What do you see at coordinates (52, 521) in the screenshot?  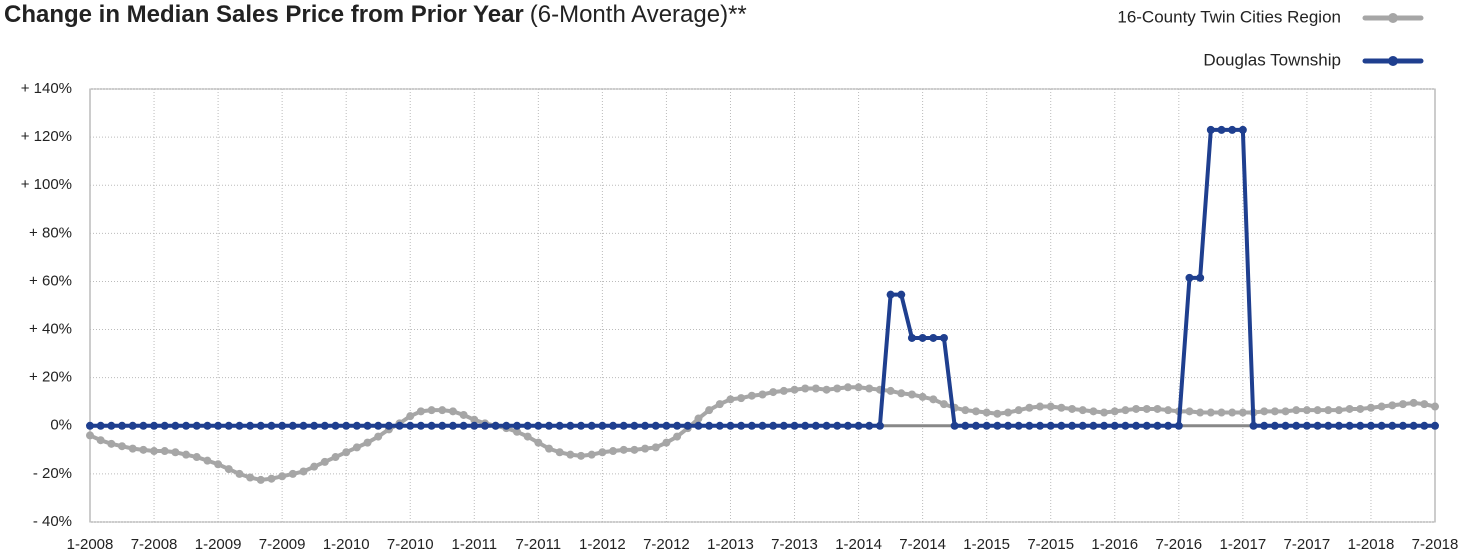 I see `y-tick-label: - 40%` at bounding box center [52, 521].